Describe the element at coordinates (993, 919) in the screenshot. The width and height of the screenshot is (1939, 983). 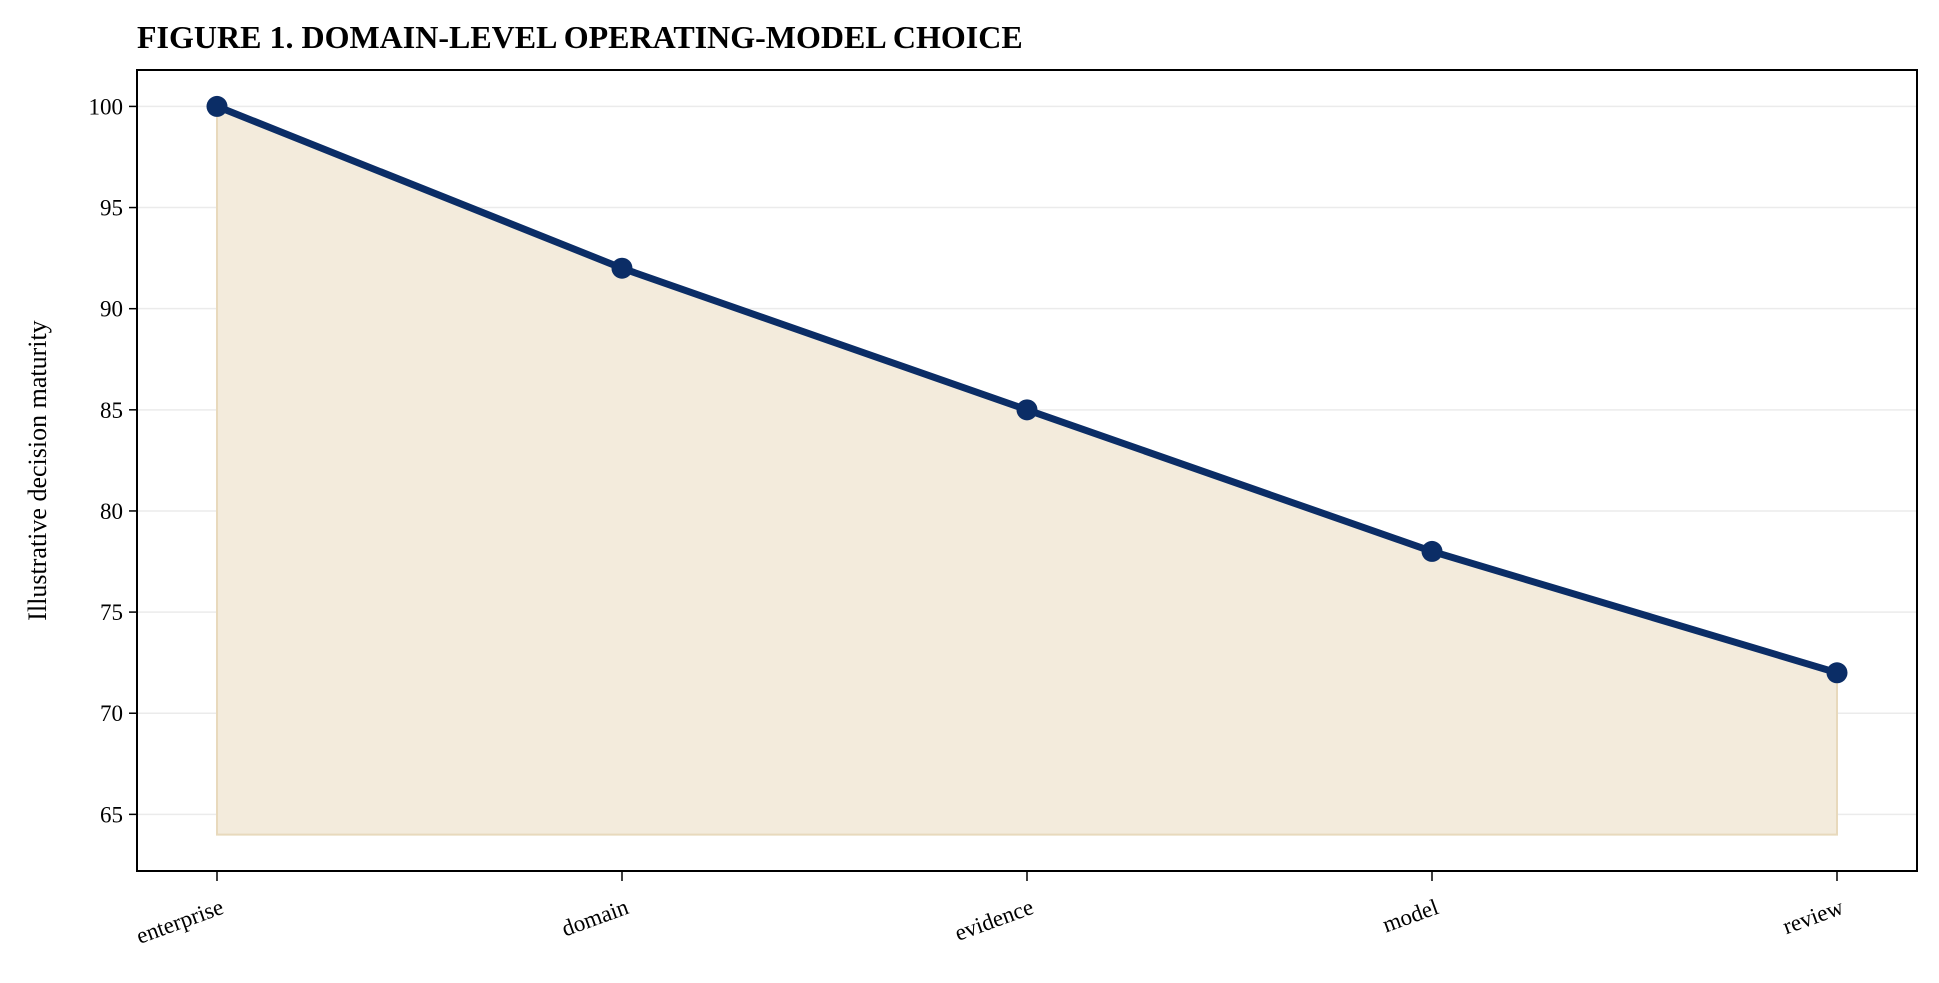
I see `x-tick-label: evidence` at that location.